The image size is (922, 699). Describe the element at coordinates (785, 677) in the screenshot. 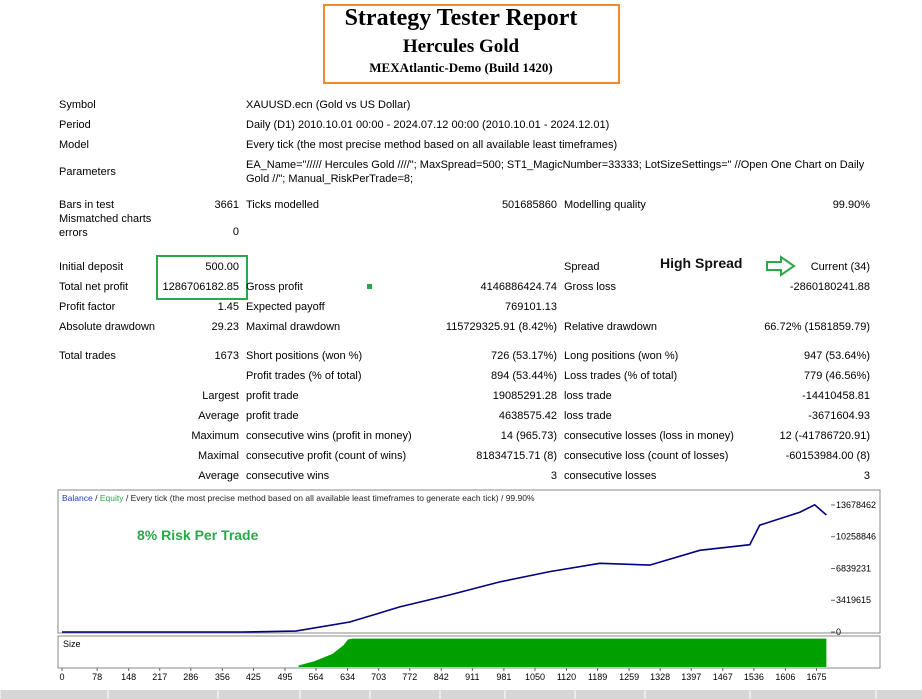

I see `x-tick-label: 1606` at that location.